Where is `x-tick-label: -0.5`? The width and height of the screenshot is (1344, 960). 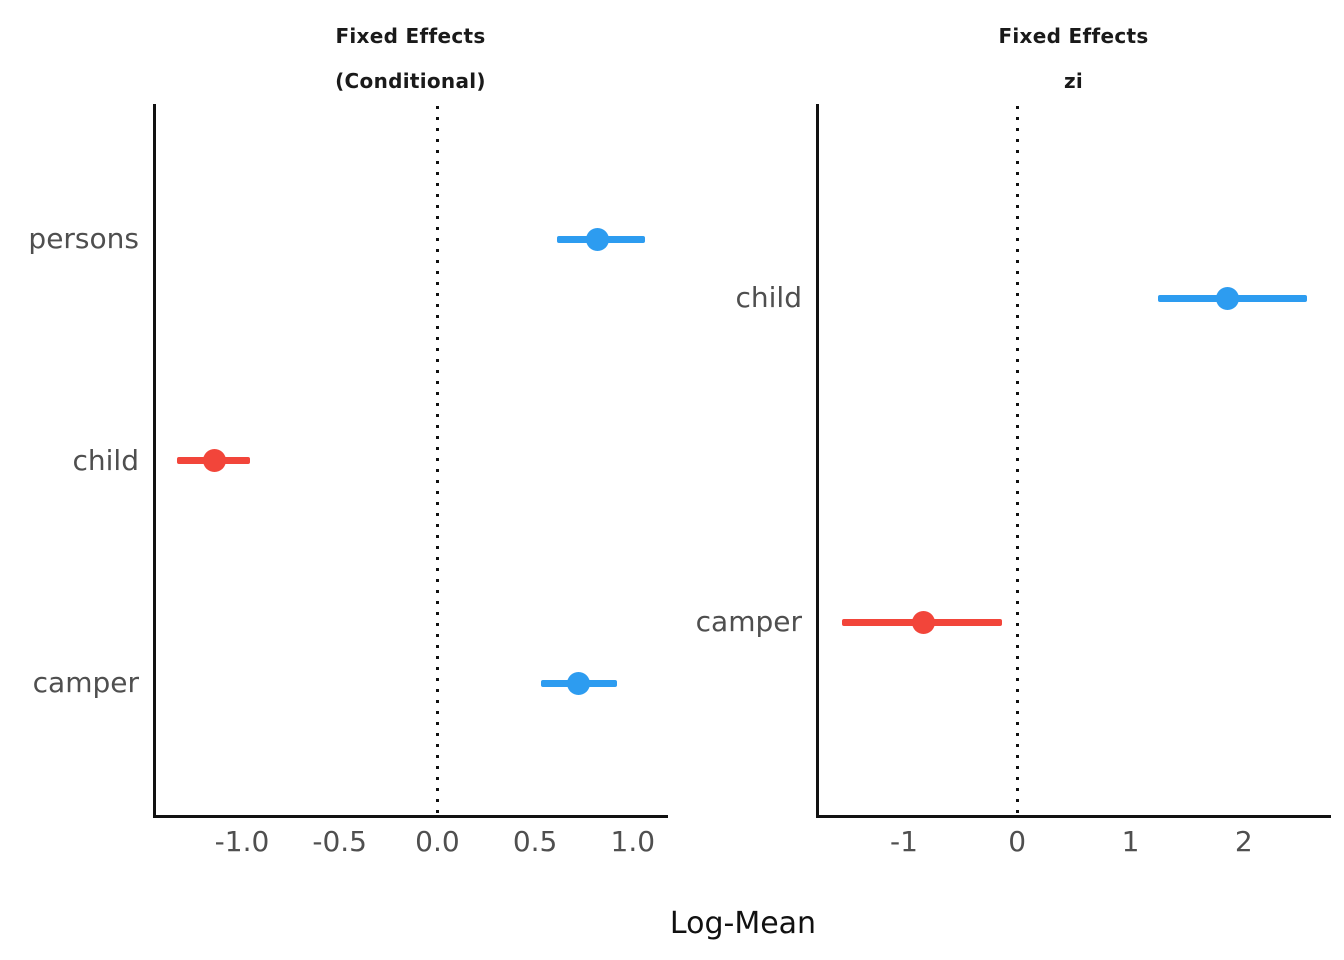
x-tick-label: -0.5 is located at coordinates (340, 841).